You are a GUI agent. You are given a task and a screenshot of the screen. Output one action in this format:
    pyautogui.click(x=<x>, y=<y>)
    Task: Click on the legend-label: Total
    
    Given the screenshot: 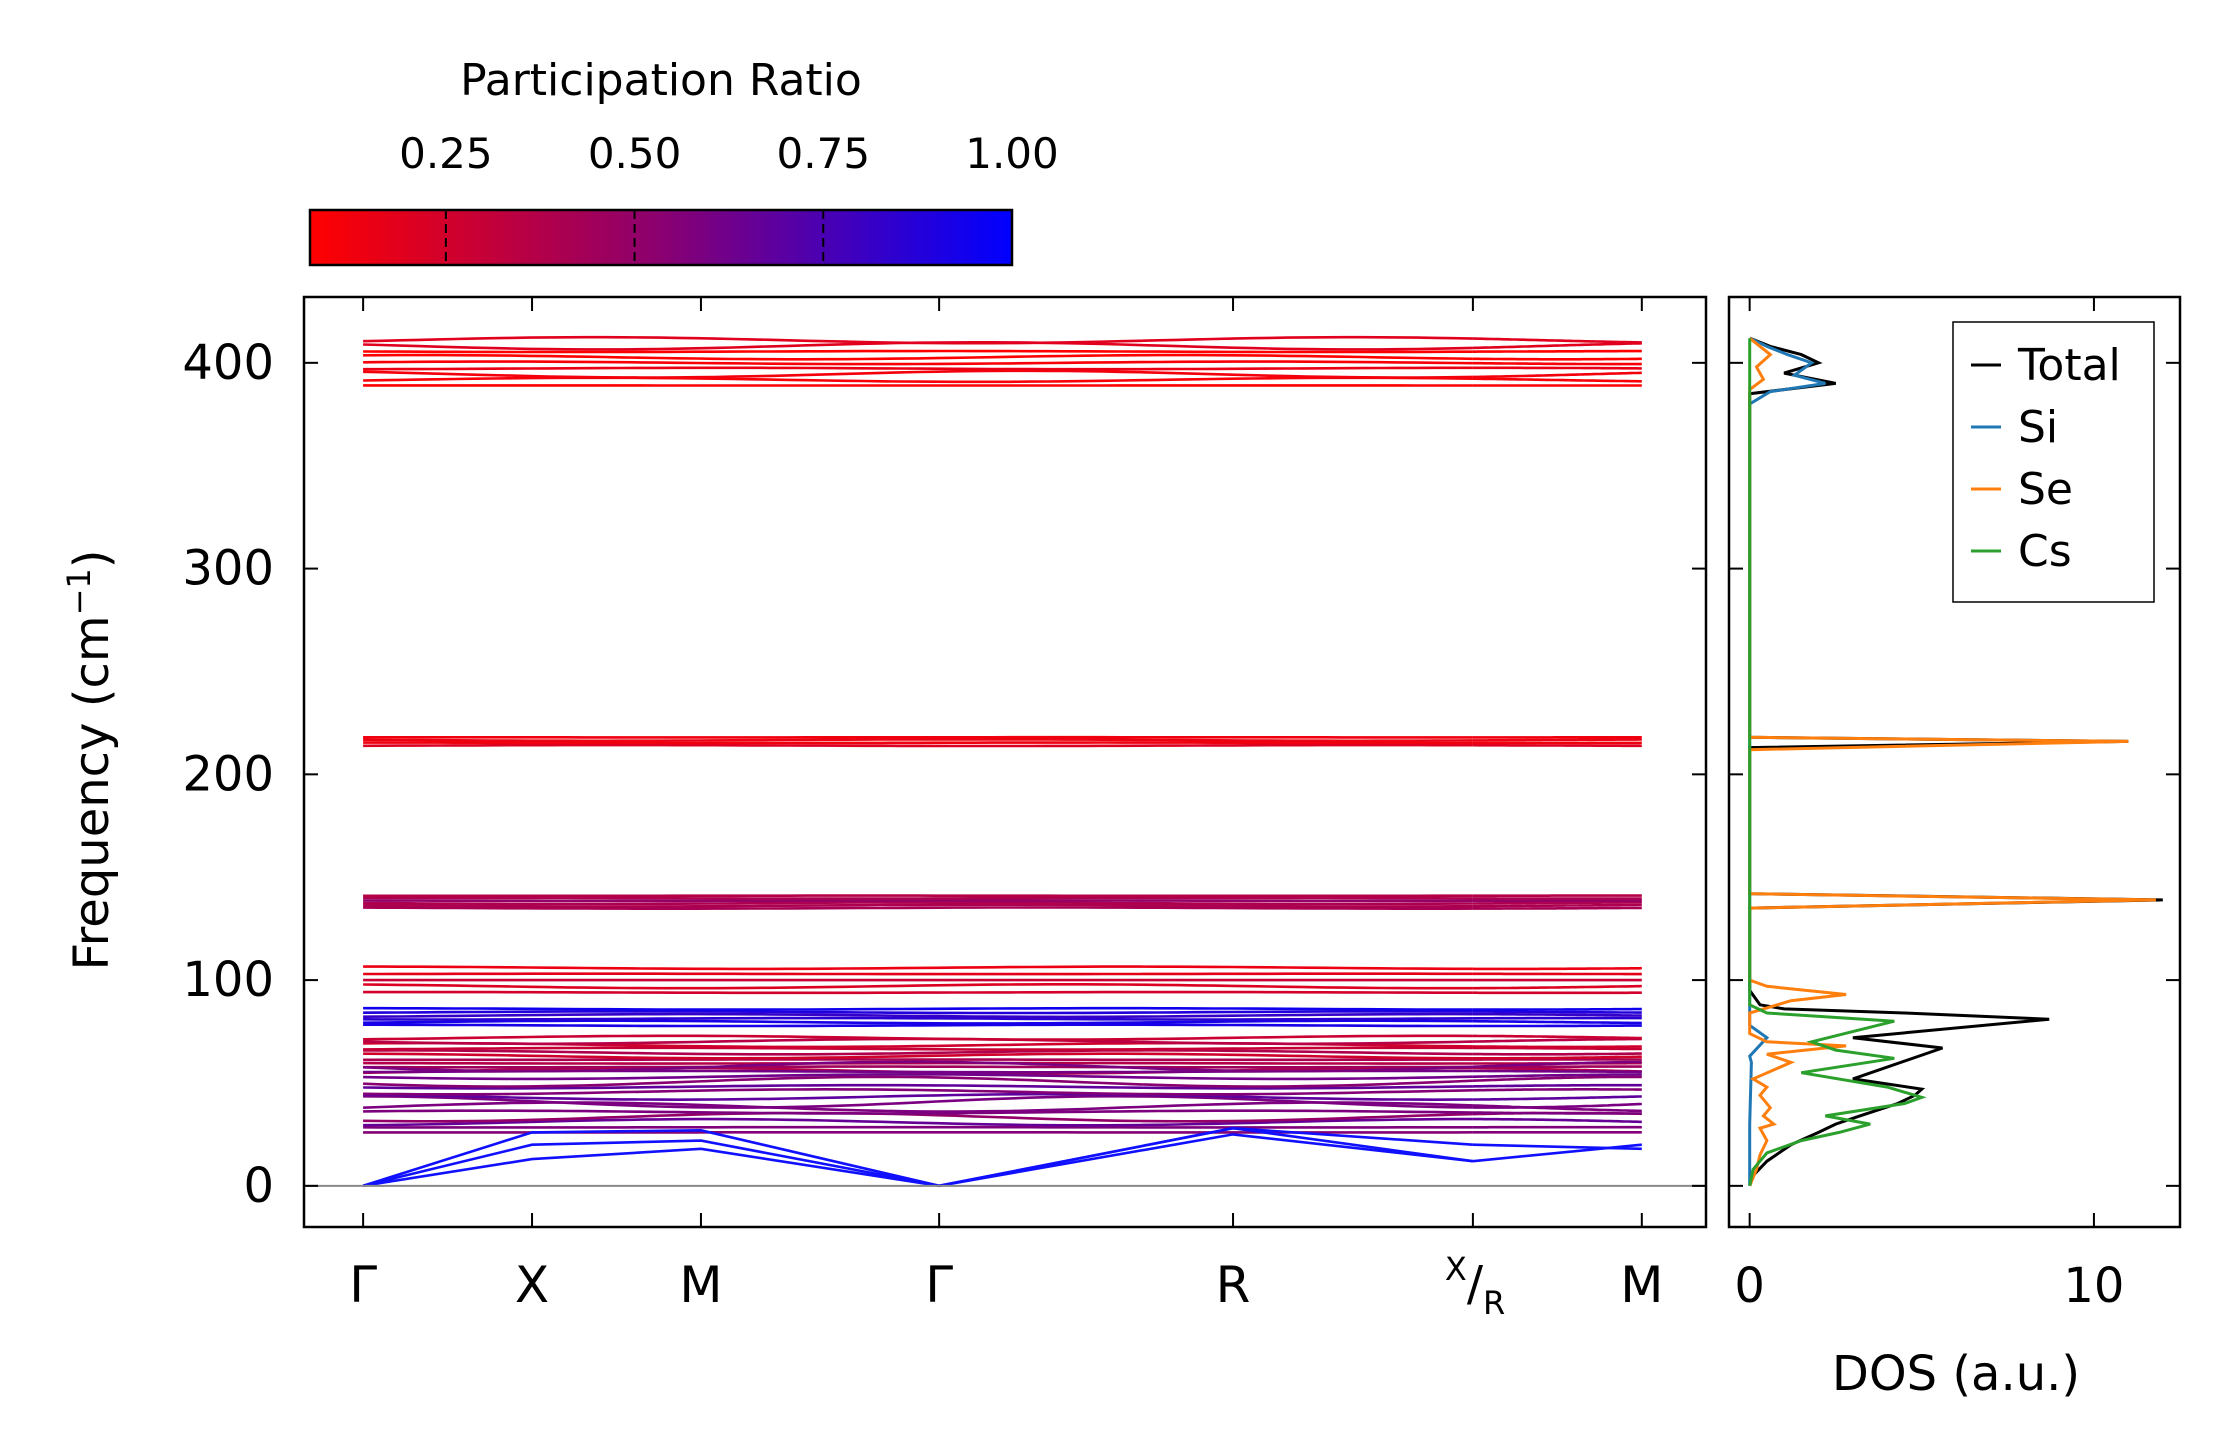 What is the action you would take?
    pyautogui.click(x=2069, y=365)
    